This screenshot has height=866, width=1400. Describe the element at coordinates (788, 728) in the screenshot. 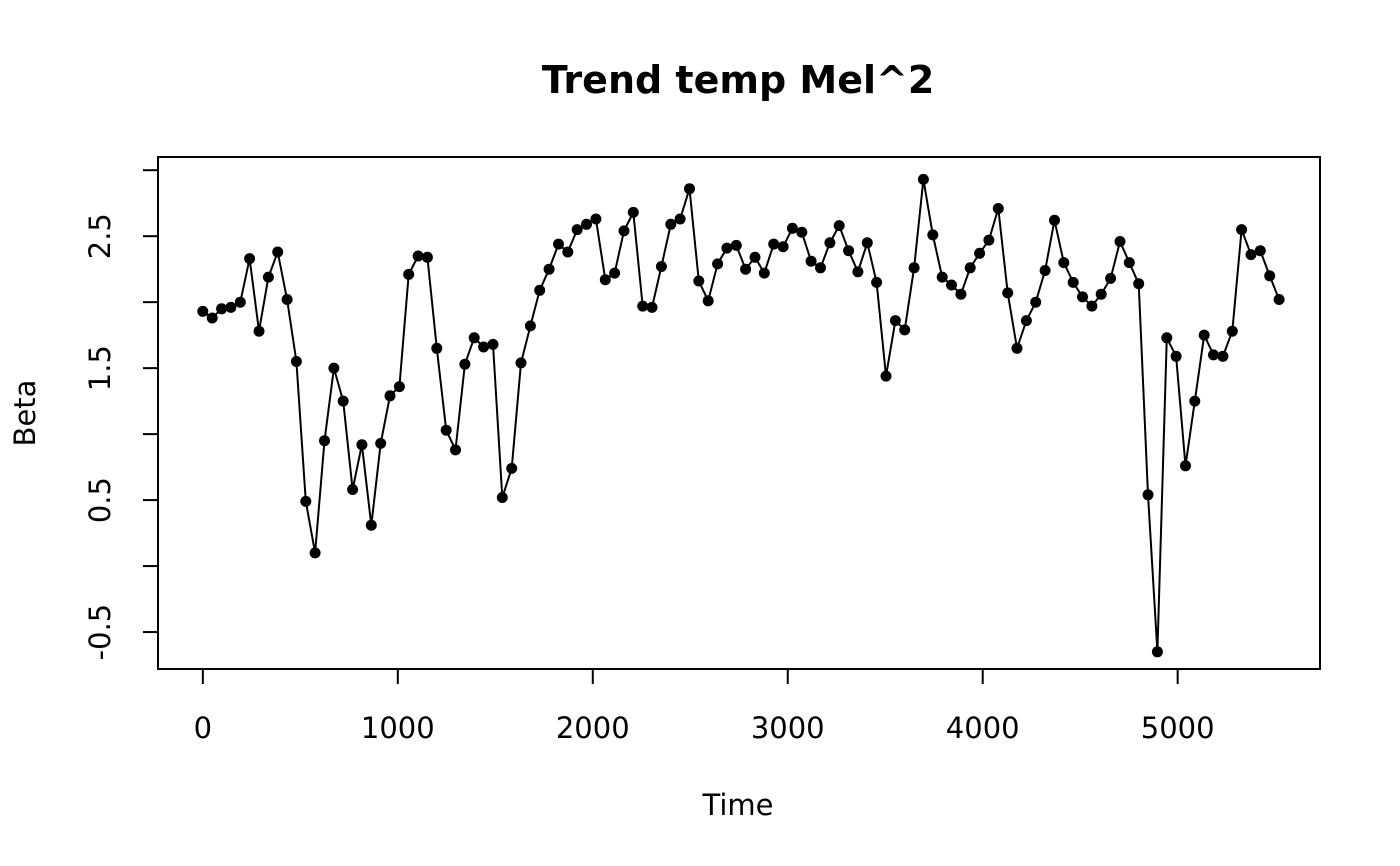

I see `x-tick-label: 3000` at that location.